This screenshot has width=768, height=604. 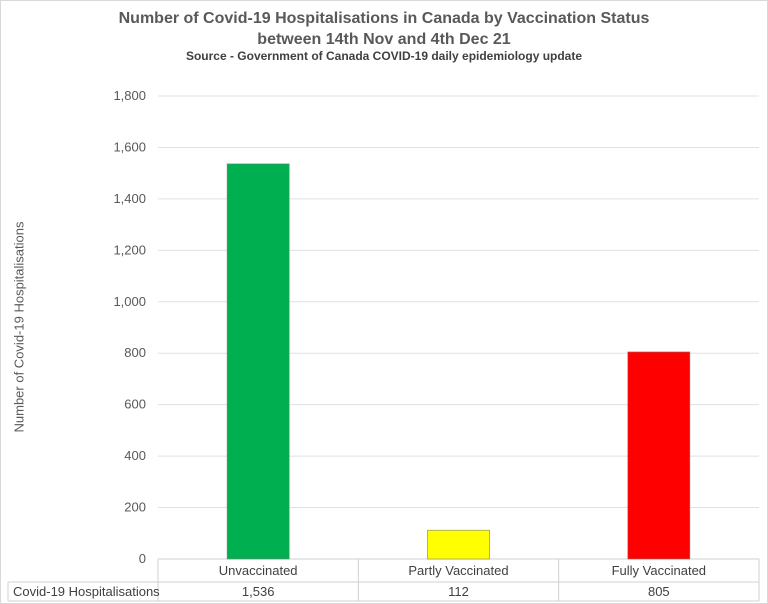 I want to click on data-table-value: 112, so click(x=458, y=591).